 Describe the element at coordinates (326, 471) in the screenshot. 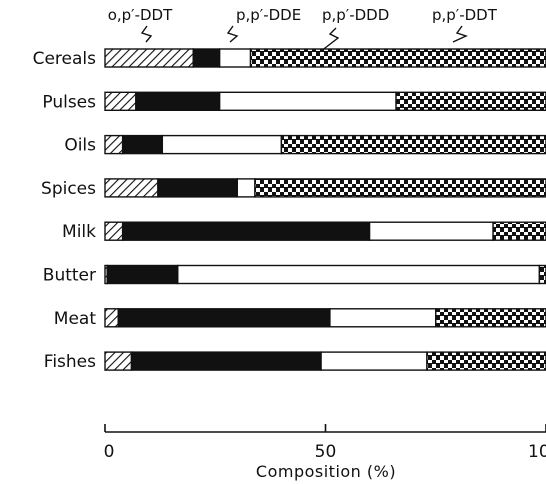

I see `x-axis-title: Composition (%)` at that location.